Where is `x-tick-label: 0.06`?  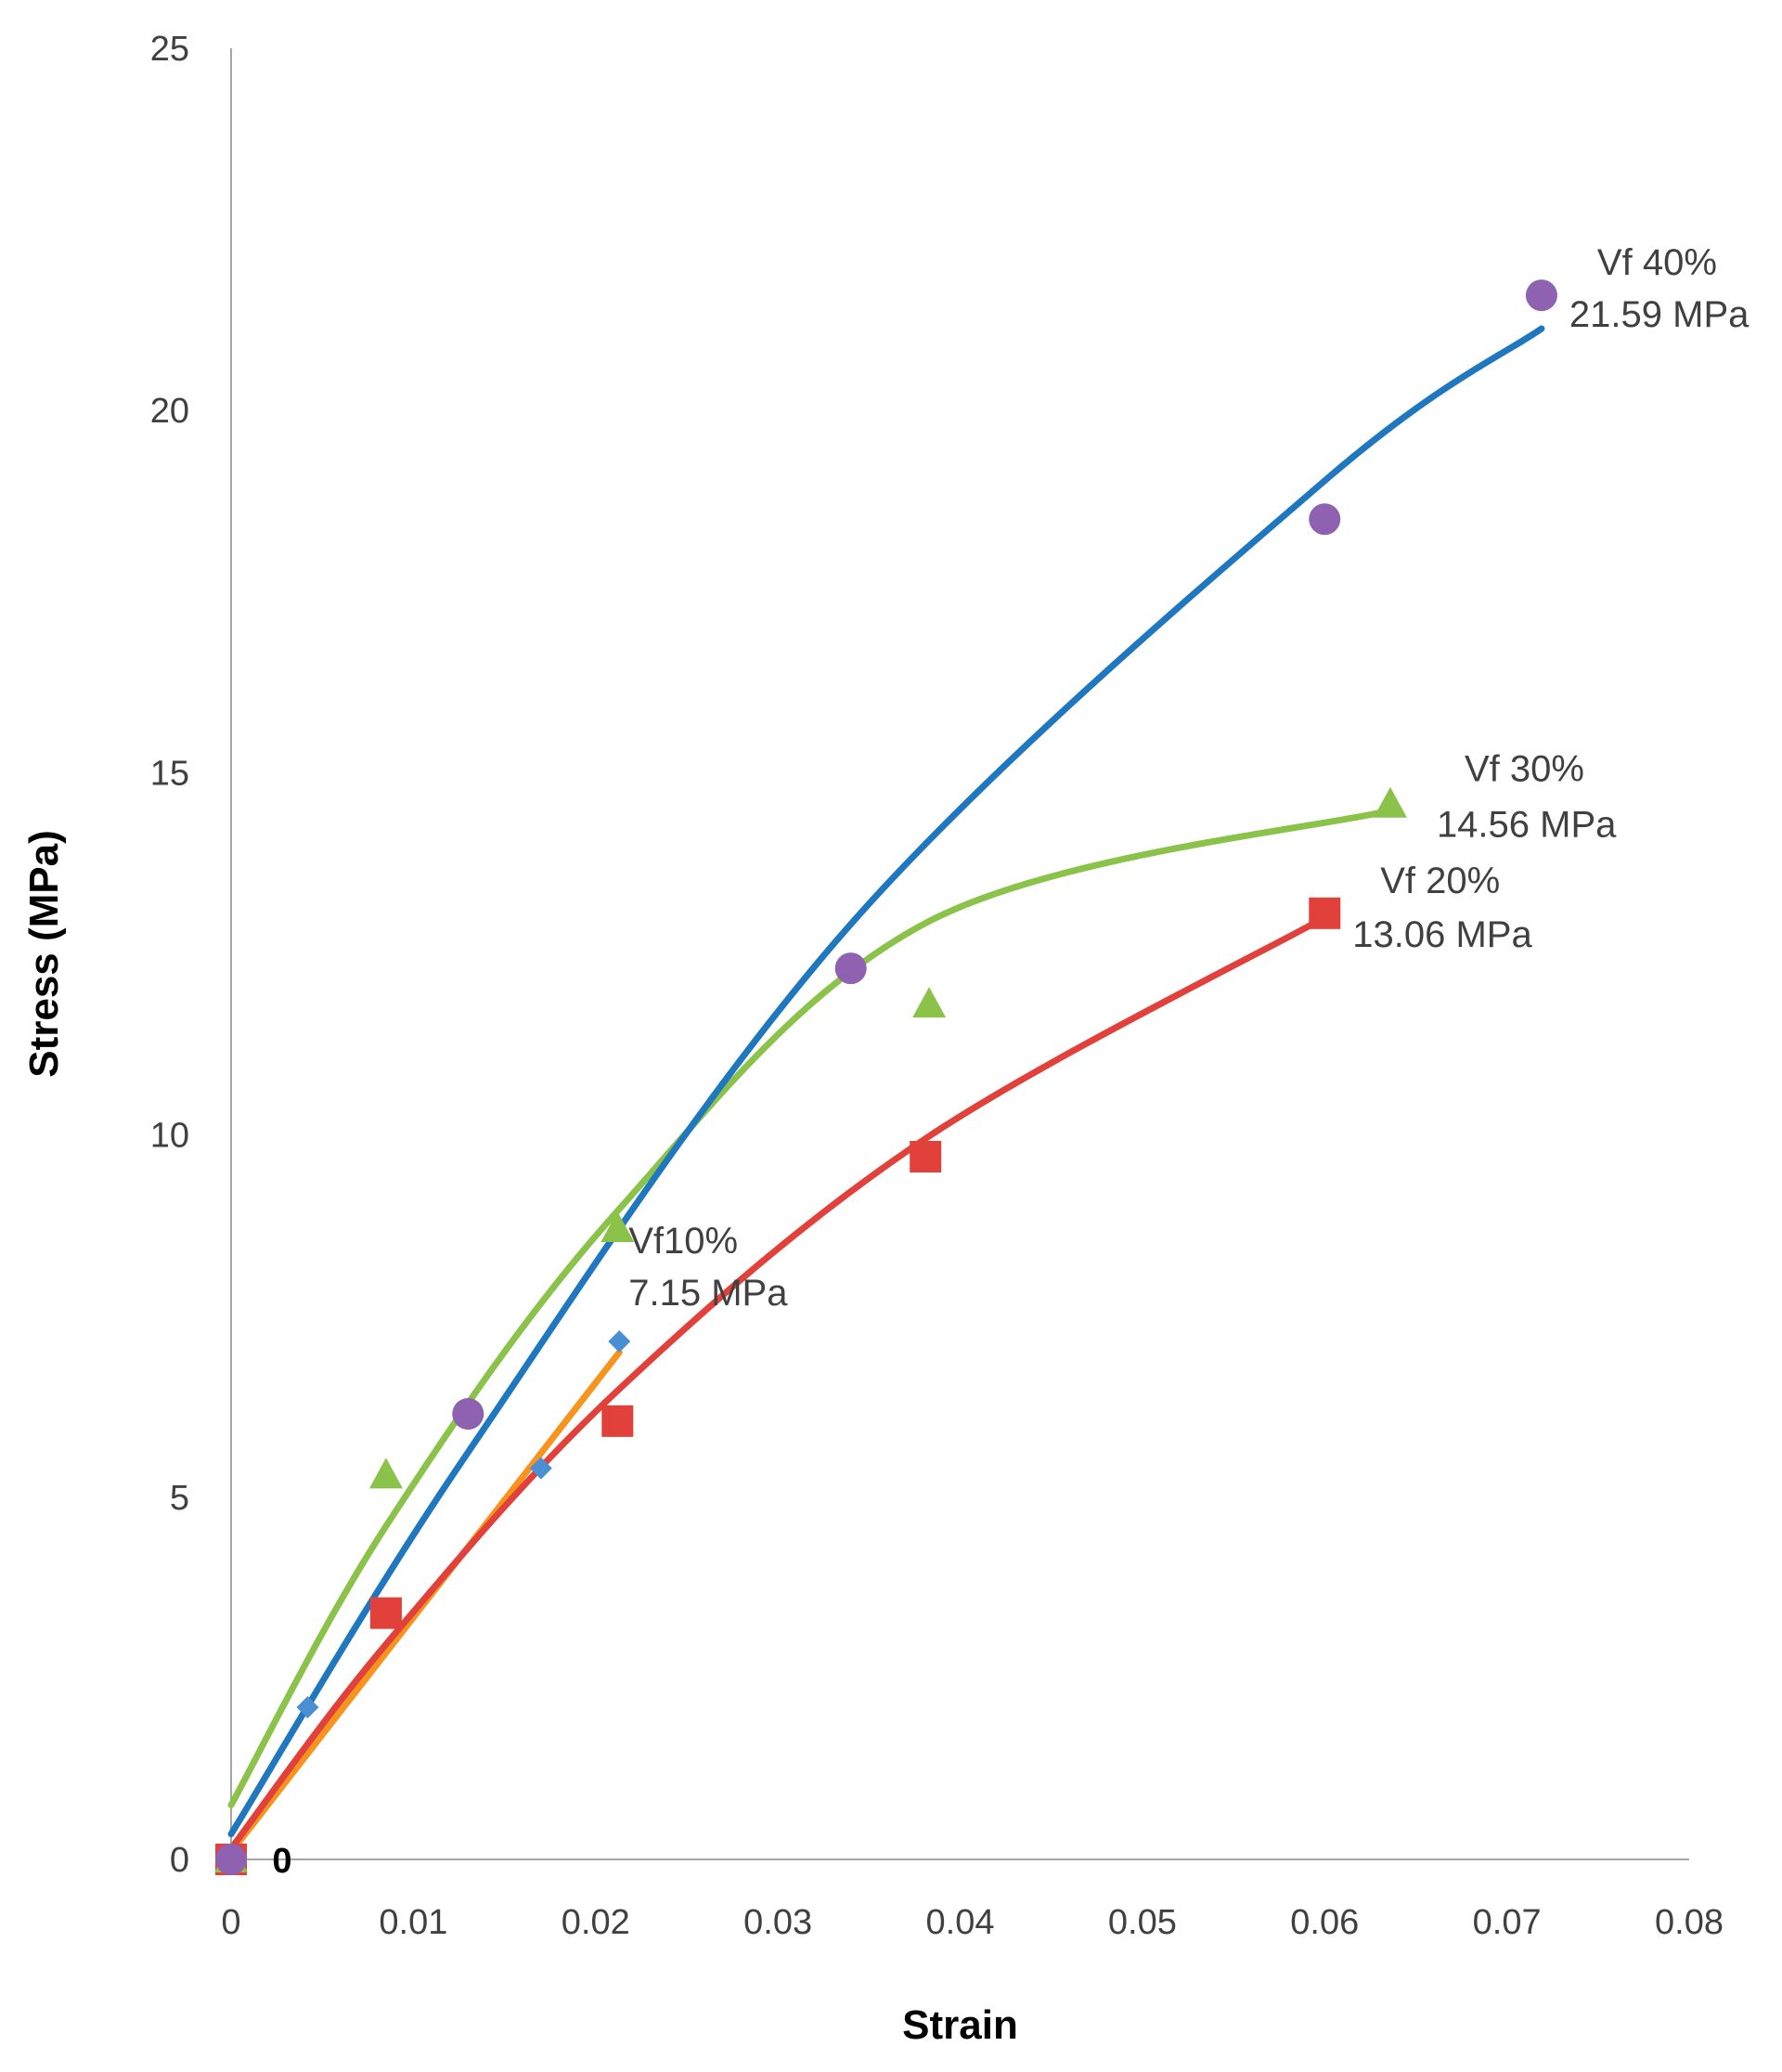 x-tick-label: 0.06 is located at coordinates (1324, 1923).